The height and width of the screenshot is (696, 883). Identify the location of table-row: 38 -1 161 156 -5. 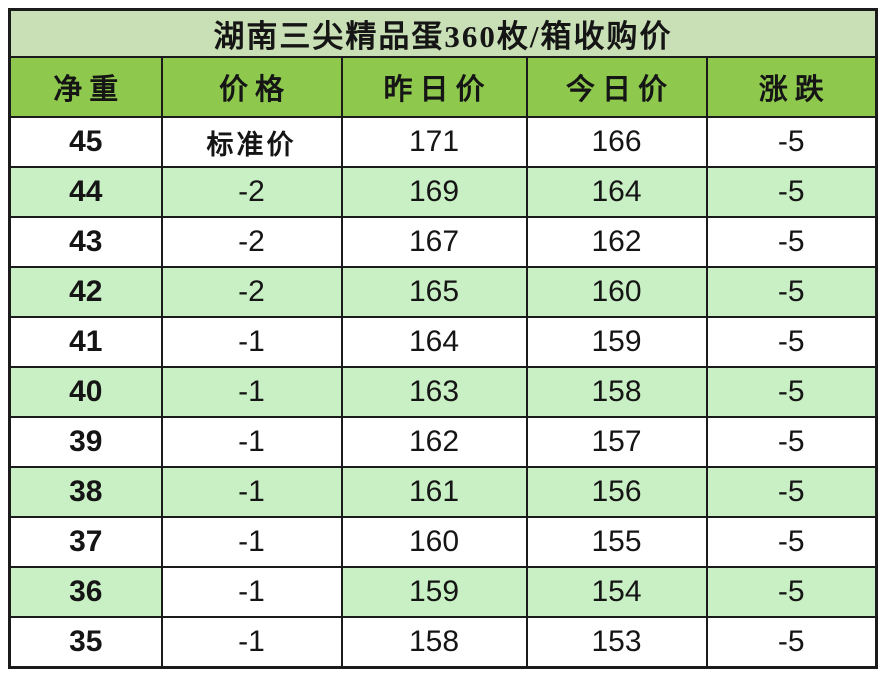
(443, 492).